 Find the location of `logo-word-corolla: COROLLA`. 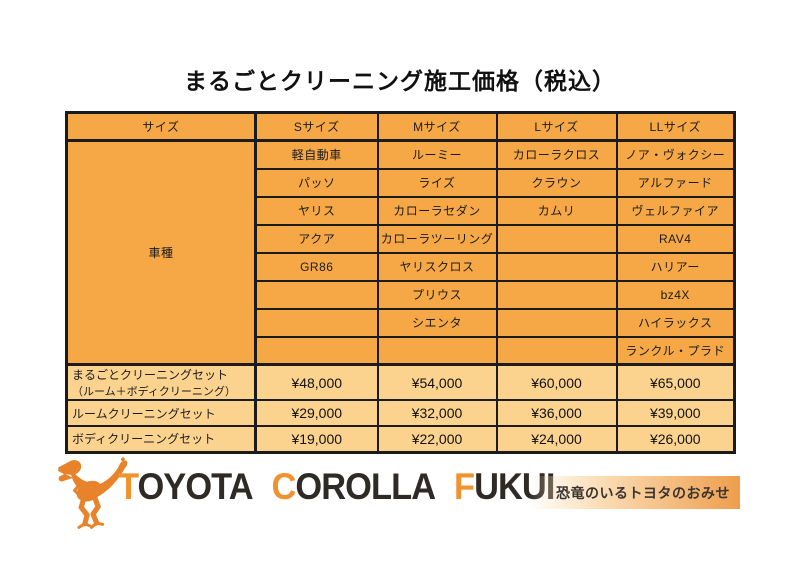

logo-word-corolla: COROLLA is located at coordinates (353, 486).